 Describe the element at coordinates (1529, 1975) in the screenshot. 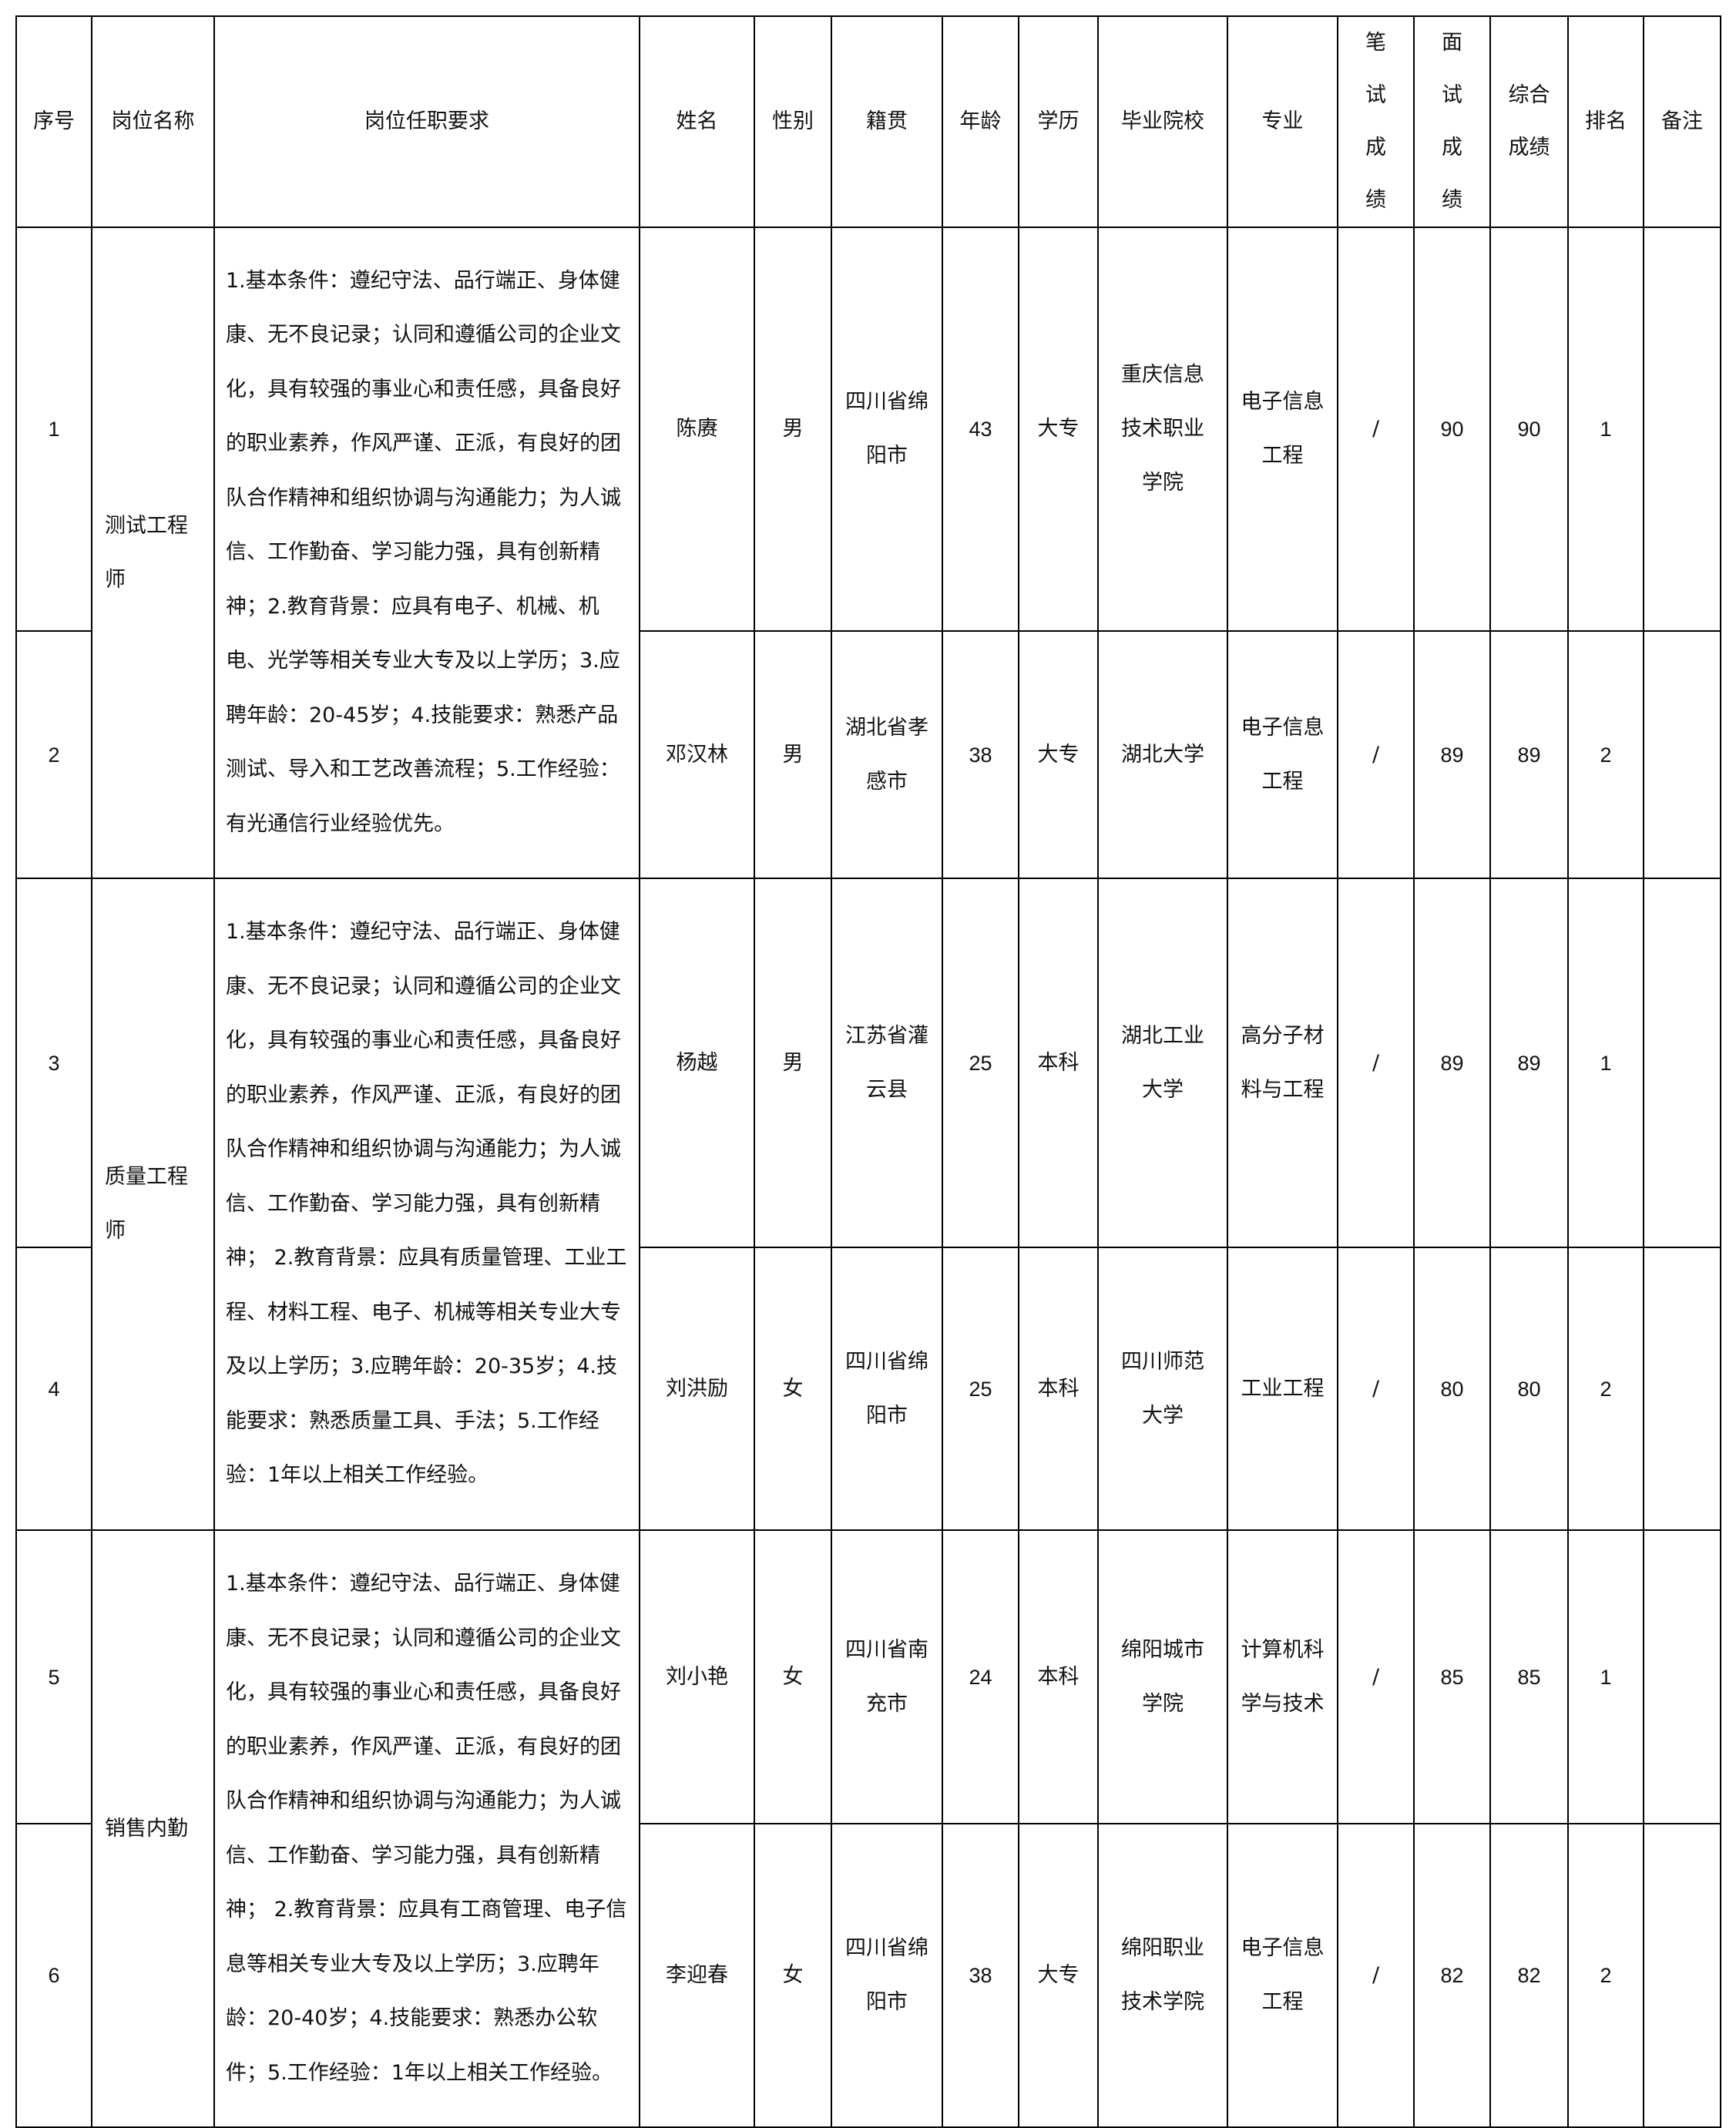

I see `cell-total: 82` at that location.